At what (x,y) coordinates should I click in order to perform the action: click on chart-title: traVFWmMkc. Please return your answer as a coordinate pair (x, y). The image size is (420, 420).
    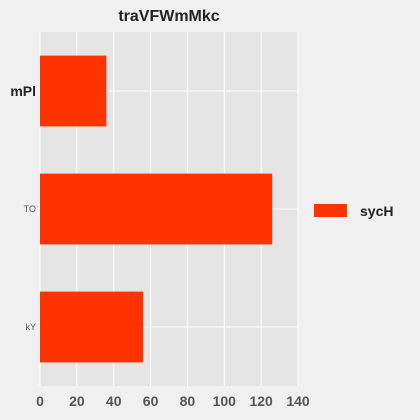
    Looking at the image, I should click on (168, 16).